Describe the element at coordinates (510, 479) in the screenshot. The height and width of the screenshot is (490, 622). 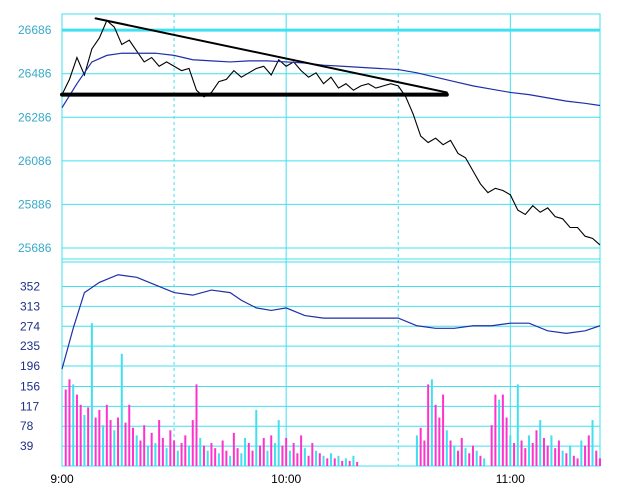
I see `time-tick-label: 11:00` at that location.